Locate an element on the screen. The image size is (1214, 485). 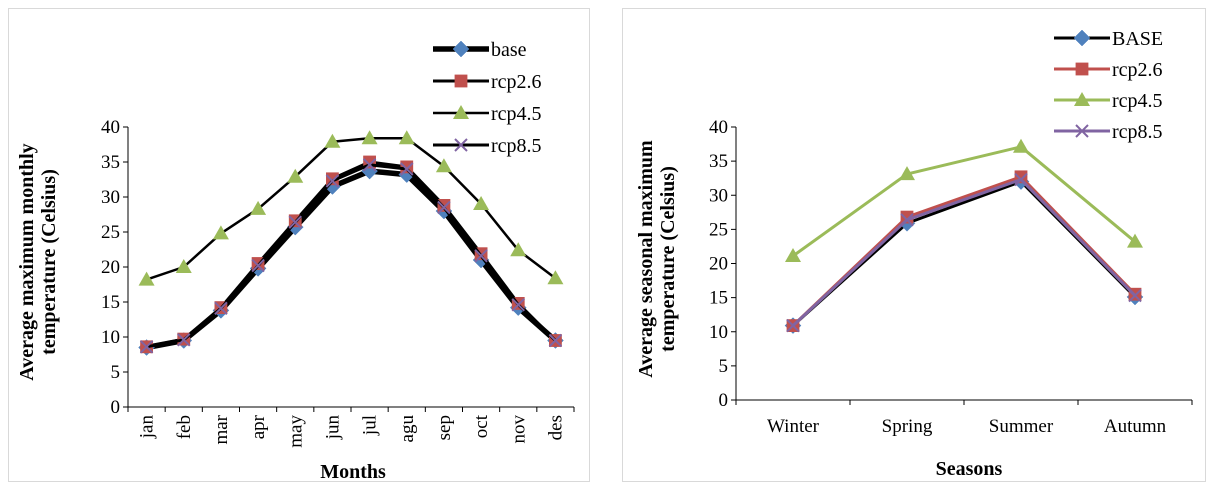
monthly-point-rcp8-5-des is located at coordinates (555, 340).